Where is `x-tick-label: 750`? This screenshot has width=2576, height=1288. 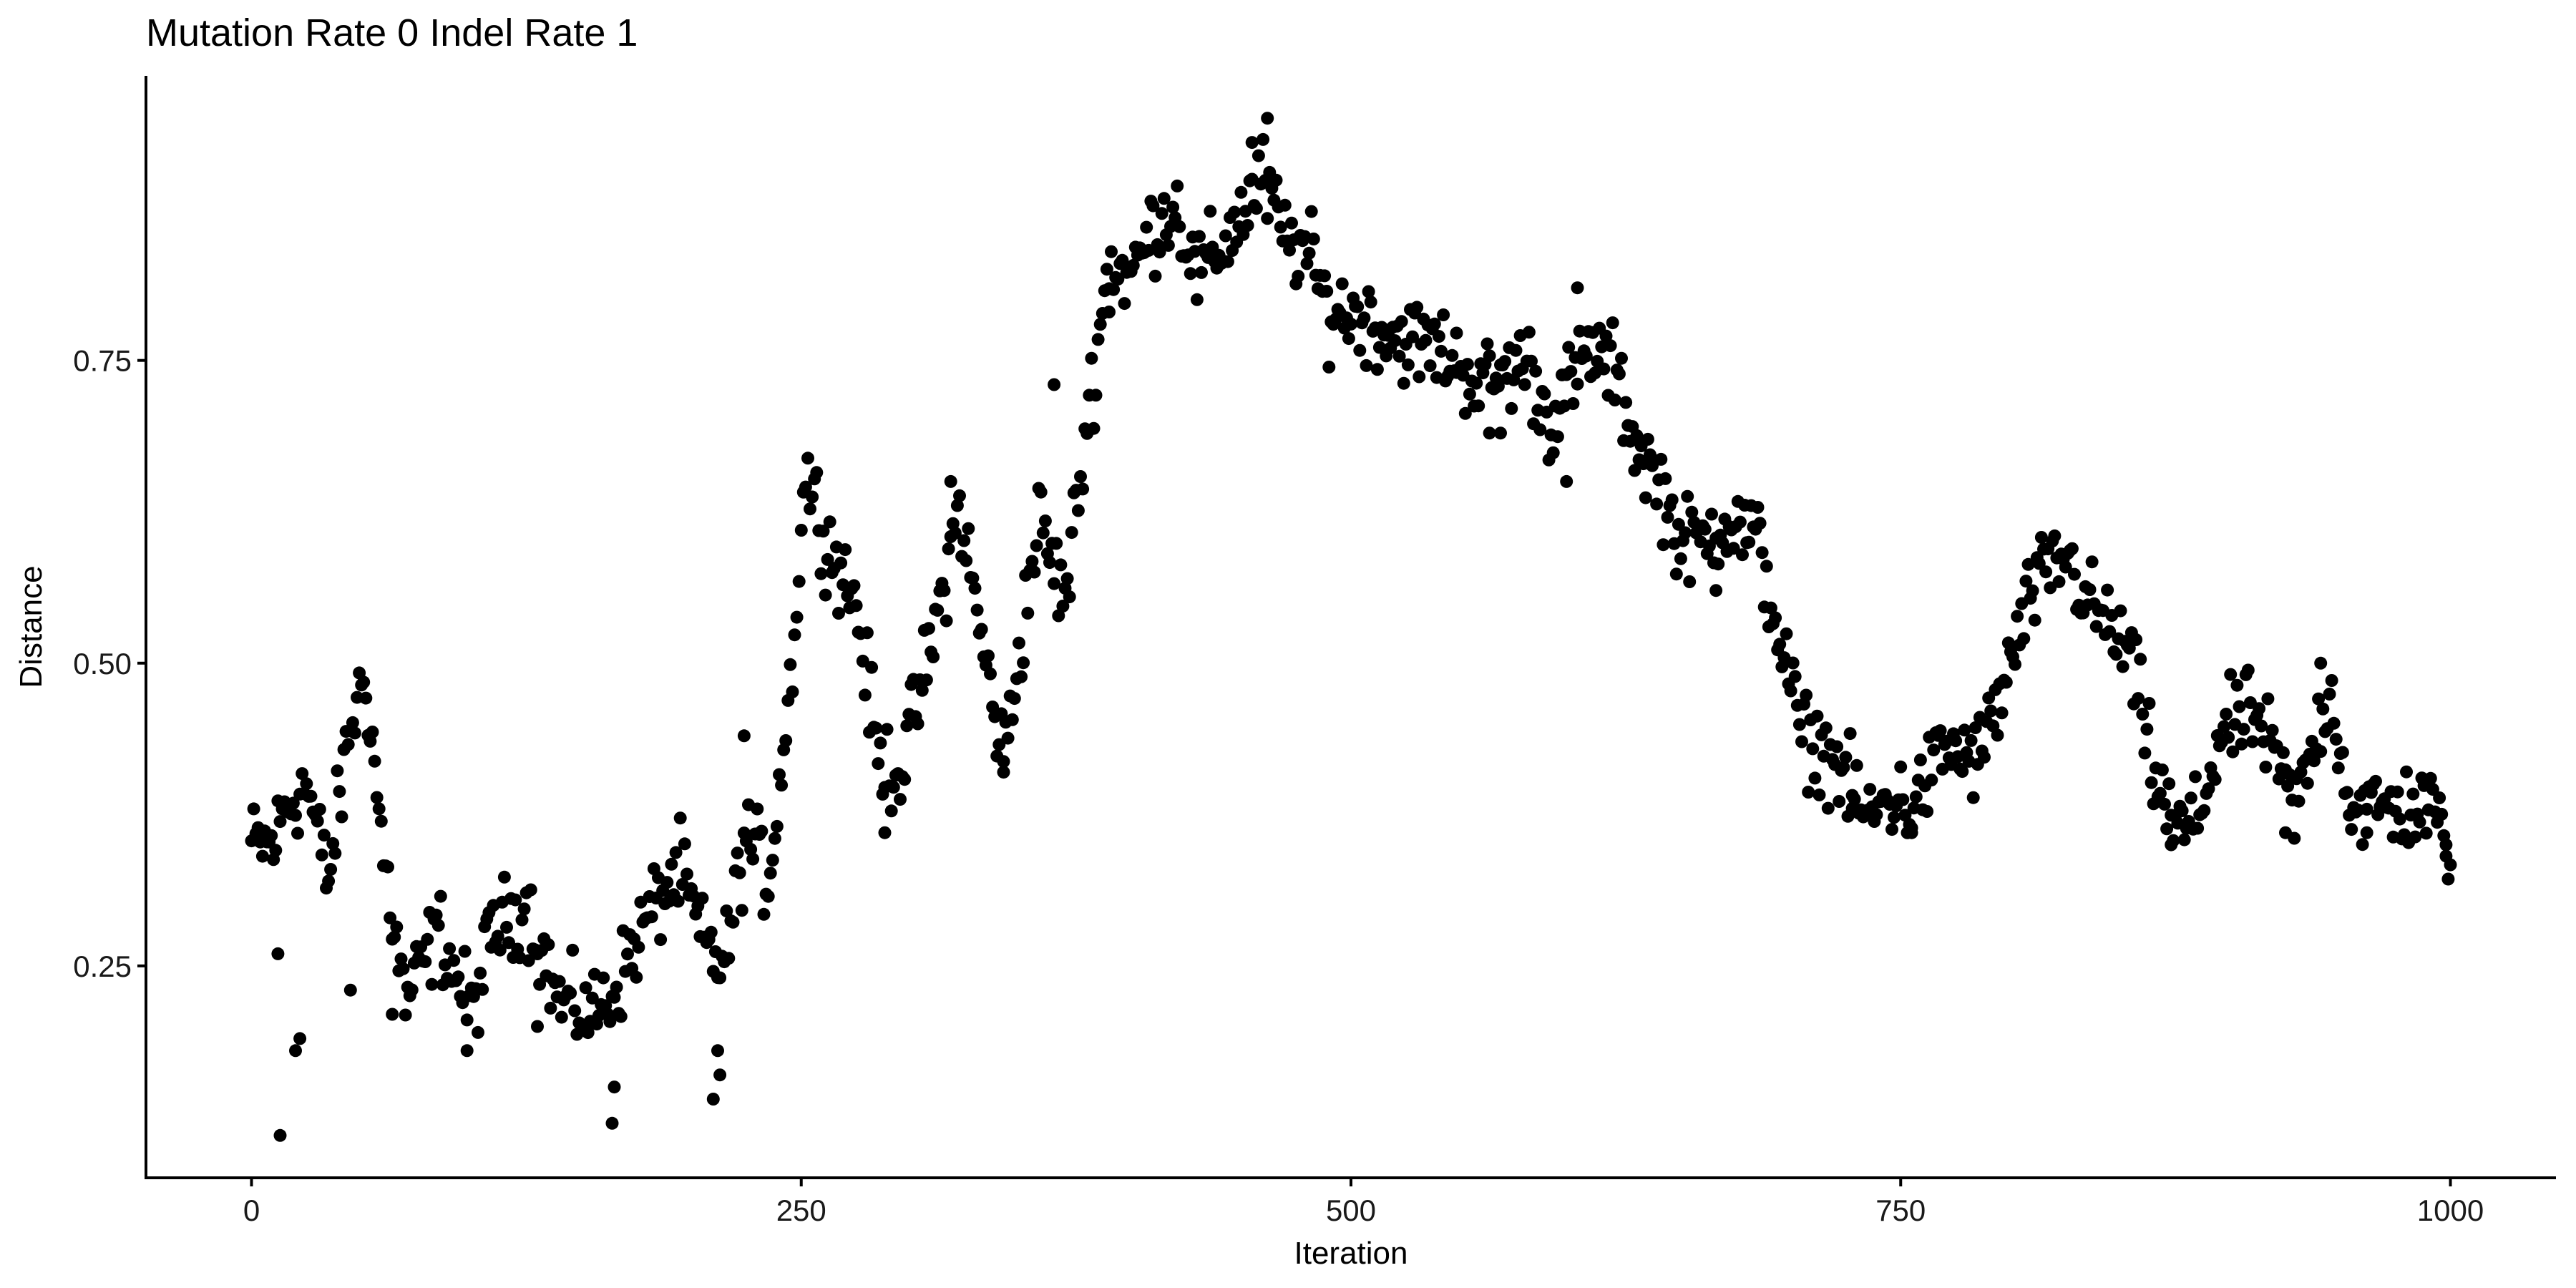 x-tick-label: 750 is located at coordinates (1900, 1210).